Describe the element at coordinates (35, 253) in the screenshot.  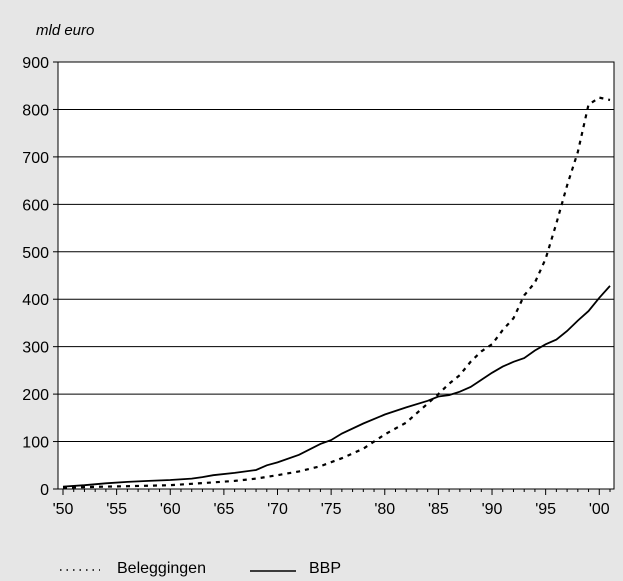
I see `y-tick-label: 500` at that location.